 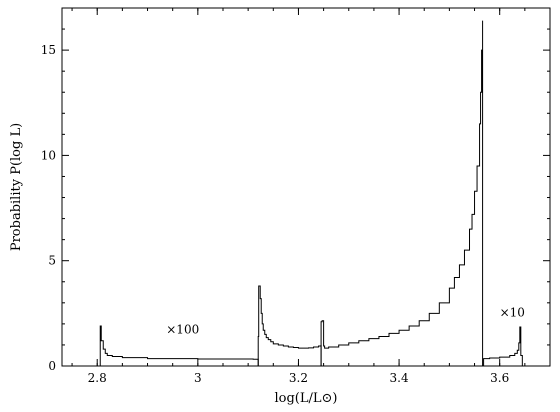 What do you see at coordinates (298, 378) in the screenshot?
I see `x-tick-label: 3.2` at bounding box center [298, 378].